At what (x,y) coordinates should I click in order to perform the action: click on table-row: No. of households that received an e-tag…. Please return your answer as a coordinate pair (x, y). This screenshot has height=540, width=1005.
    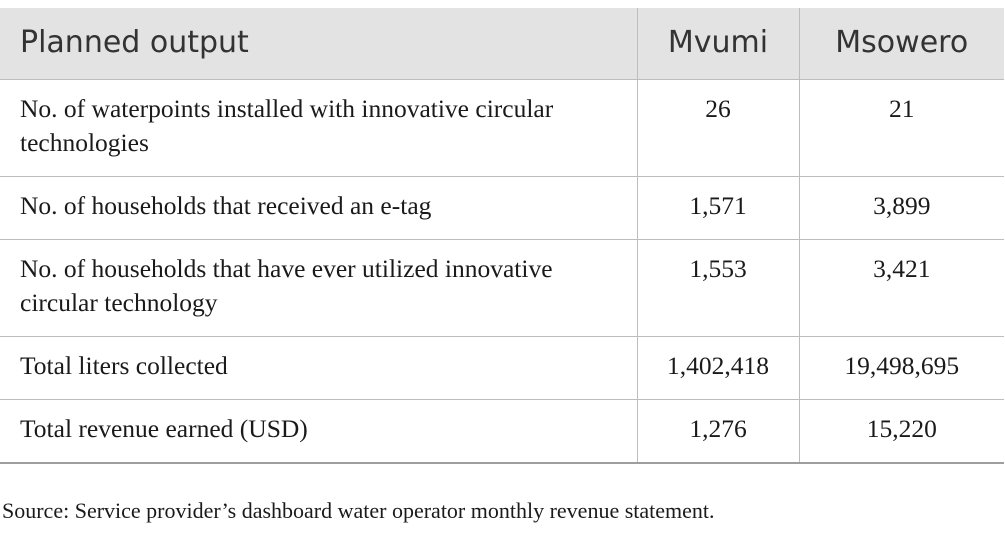
    Looking at the image, I should click on (502, 208).